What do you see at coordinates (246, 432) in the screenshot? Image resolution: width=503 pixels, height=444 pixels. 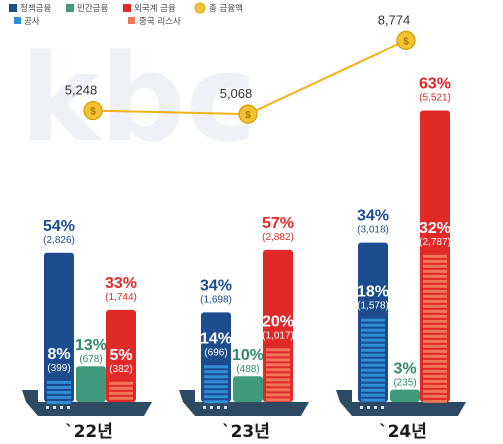 I see `category-label: `23년` at bounding box center [246, 432].